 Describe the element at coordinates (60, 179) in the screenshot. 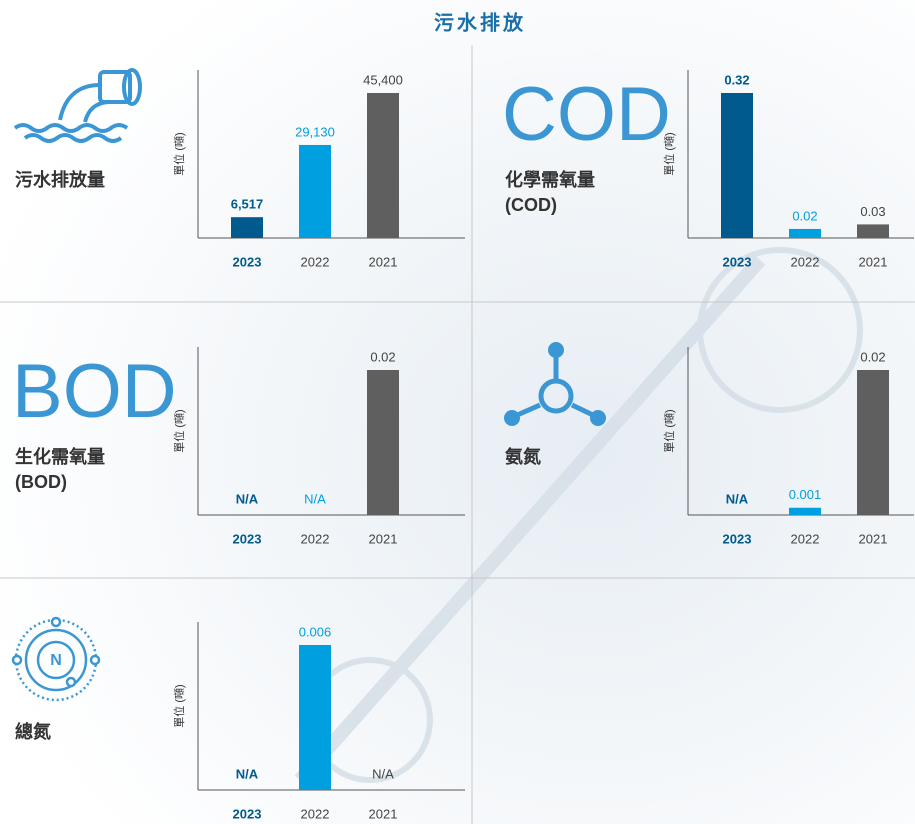

I see `chart-title: 污水排放量` at that location.